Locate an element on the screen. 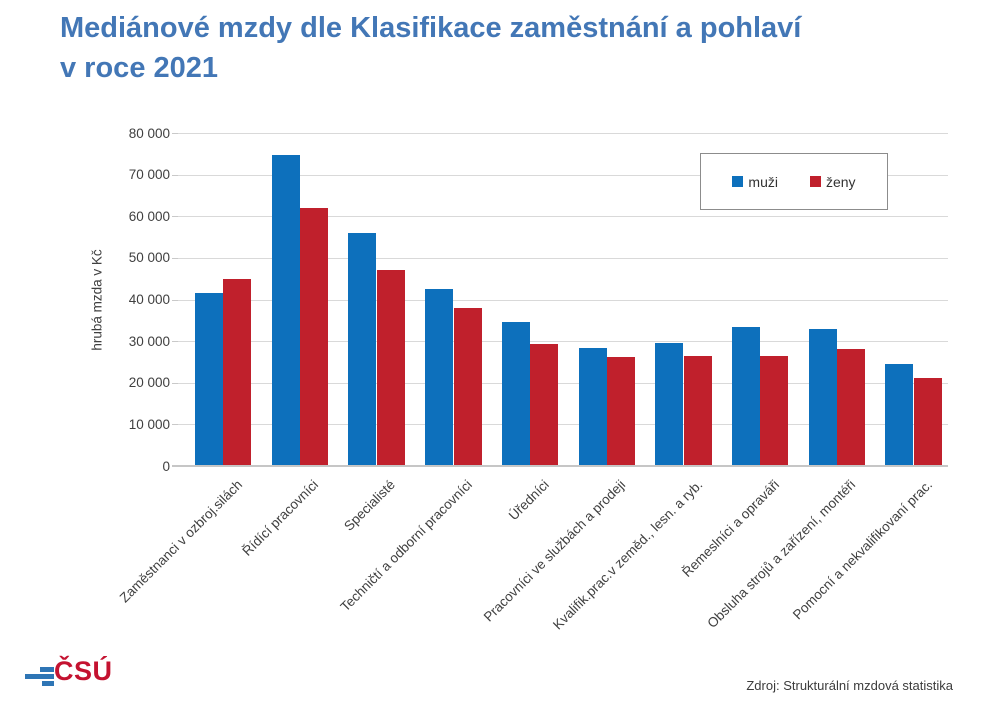 Image resolution: width=1000 pixels, height=708 pixels. bar-ženy-3 is located at coordinates (467, 386).